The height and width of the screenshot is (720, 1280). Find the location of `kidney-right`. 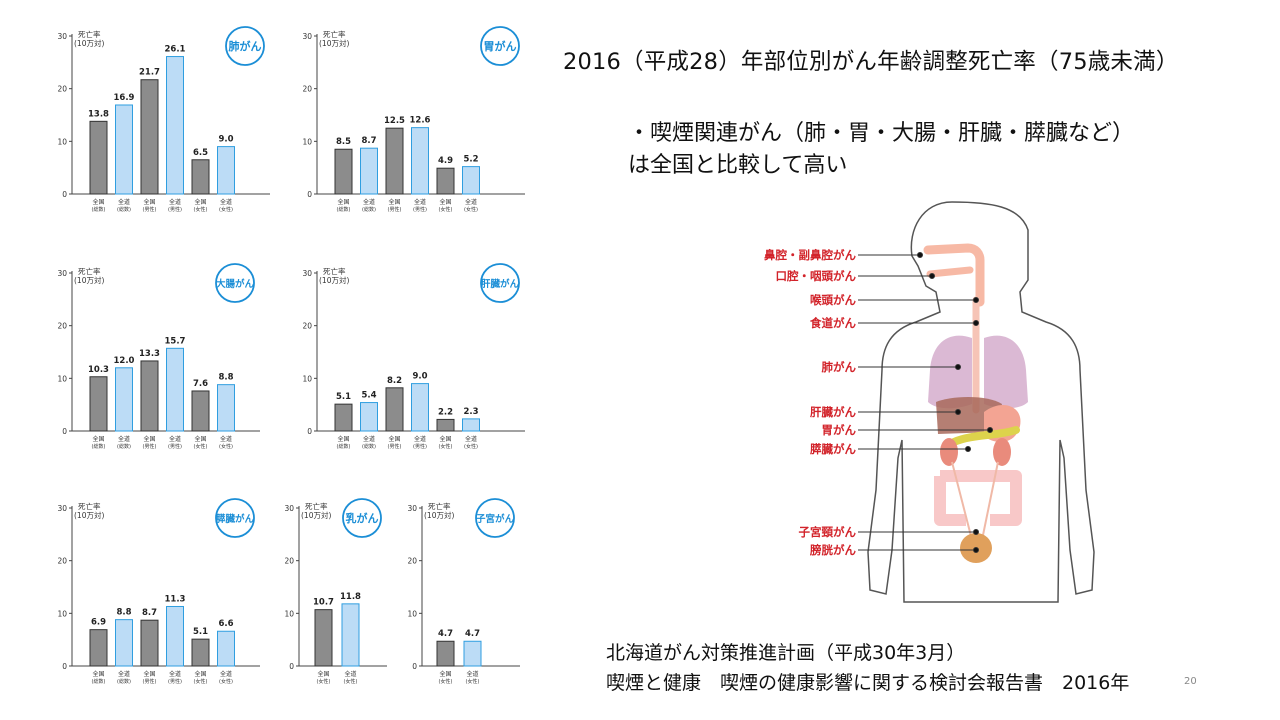

kidney-right is located at coordinates (1002, 452).